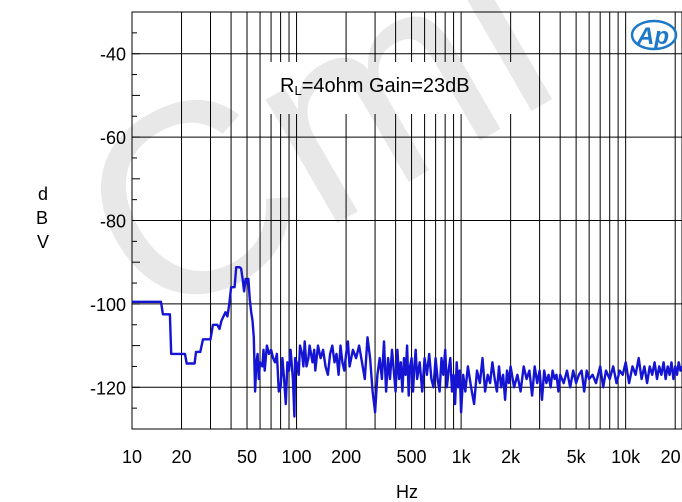  I want to click on x-tick-label: 1k, so click(462, 457).